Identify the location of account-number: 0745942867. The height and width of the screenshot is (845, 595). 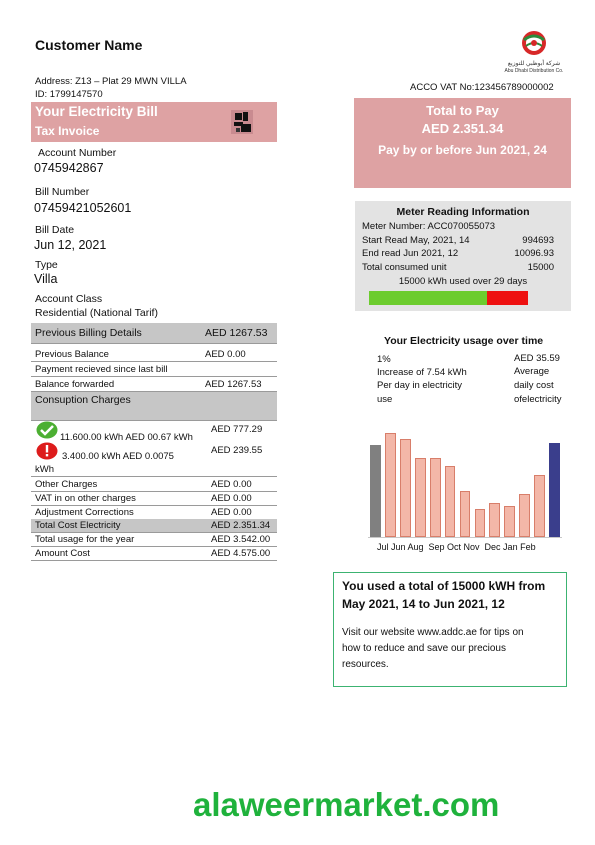
(69, 168).